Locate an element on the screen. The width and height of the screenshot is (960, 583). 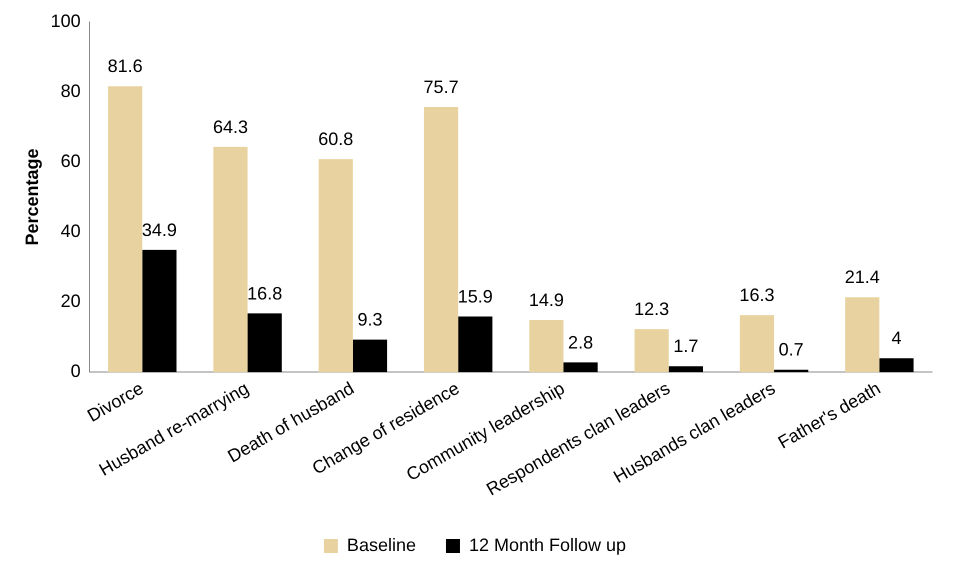
data-label: 16.8 is located at coordinates (264, 293).